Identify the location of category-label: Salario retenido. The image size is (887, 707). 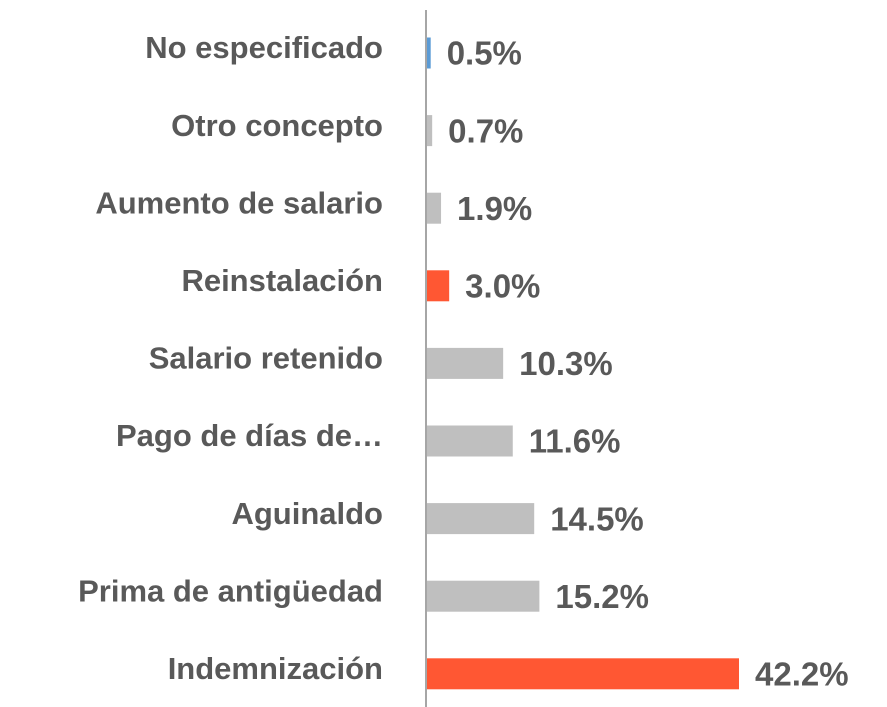
(266, 358).